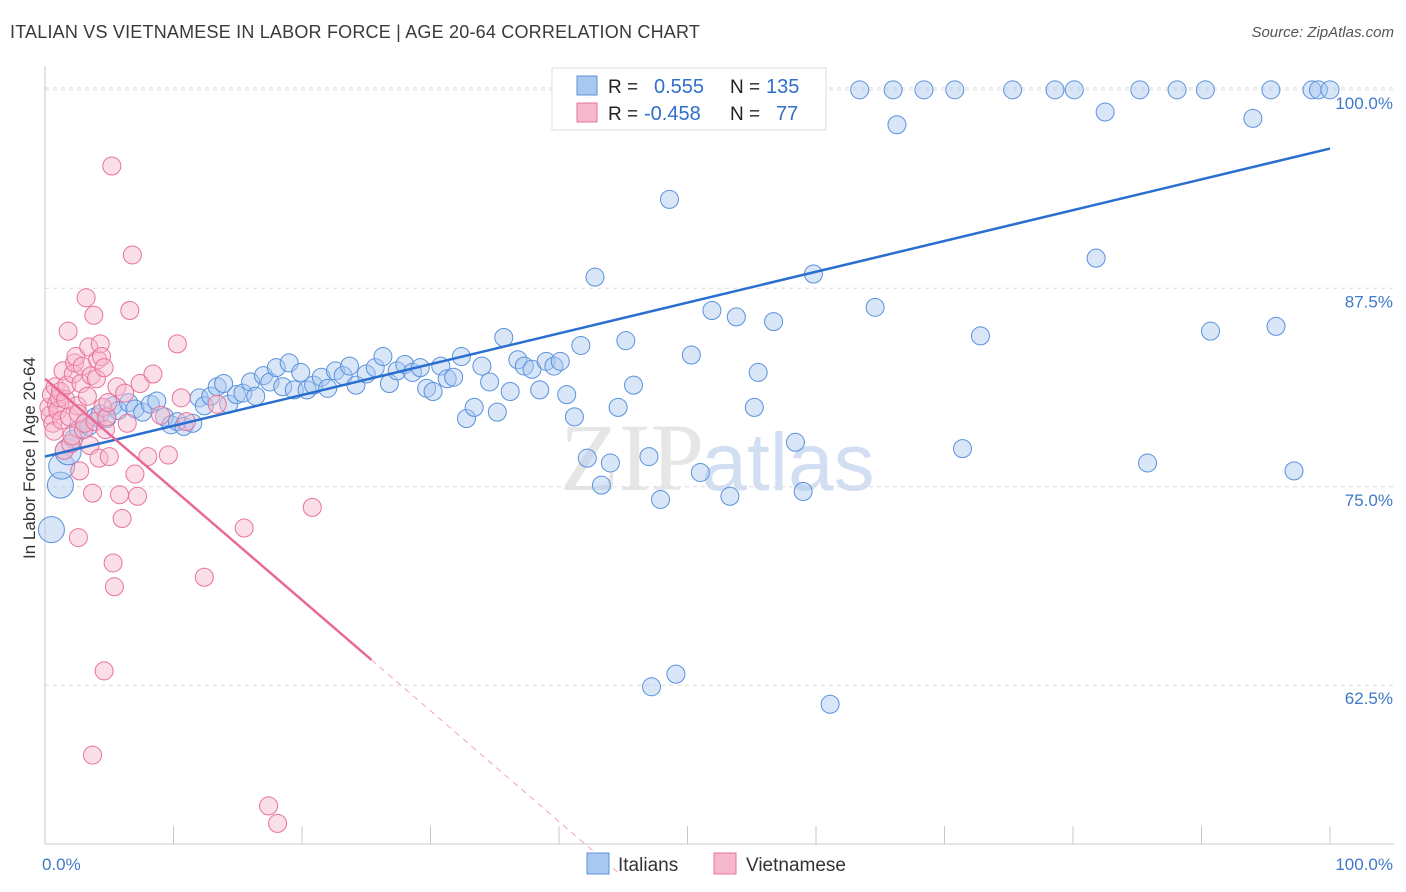  Describe the element at coordinates (796, 865) in the screenshot. I see `series-legend-label-vietnamese: Vietnamese` at that location.